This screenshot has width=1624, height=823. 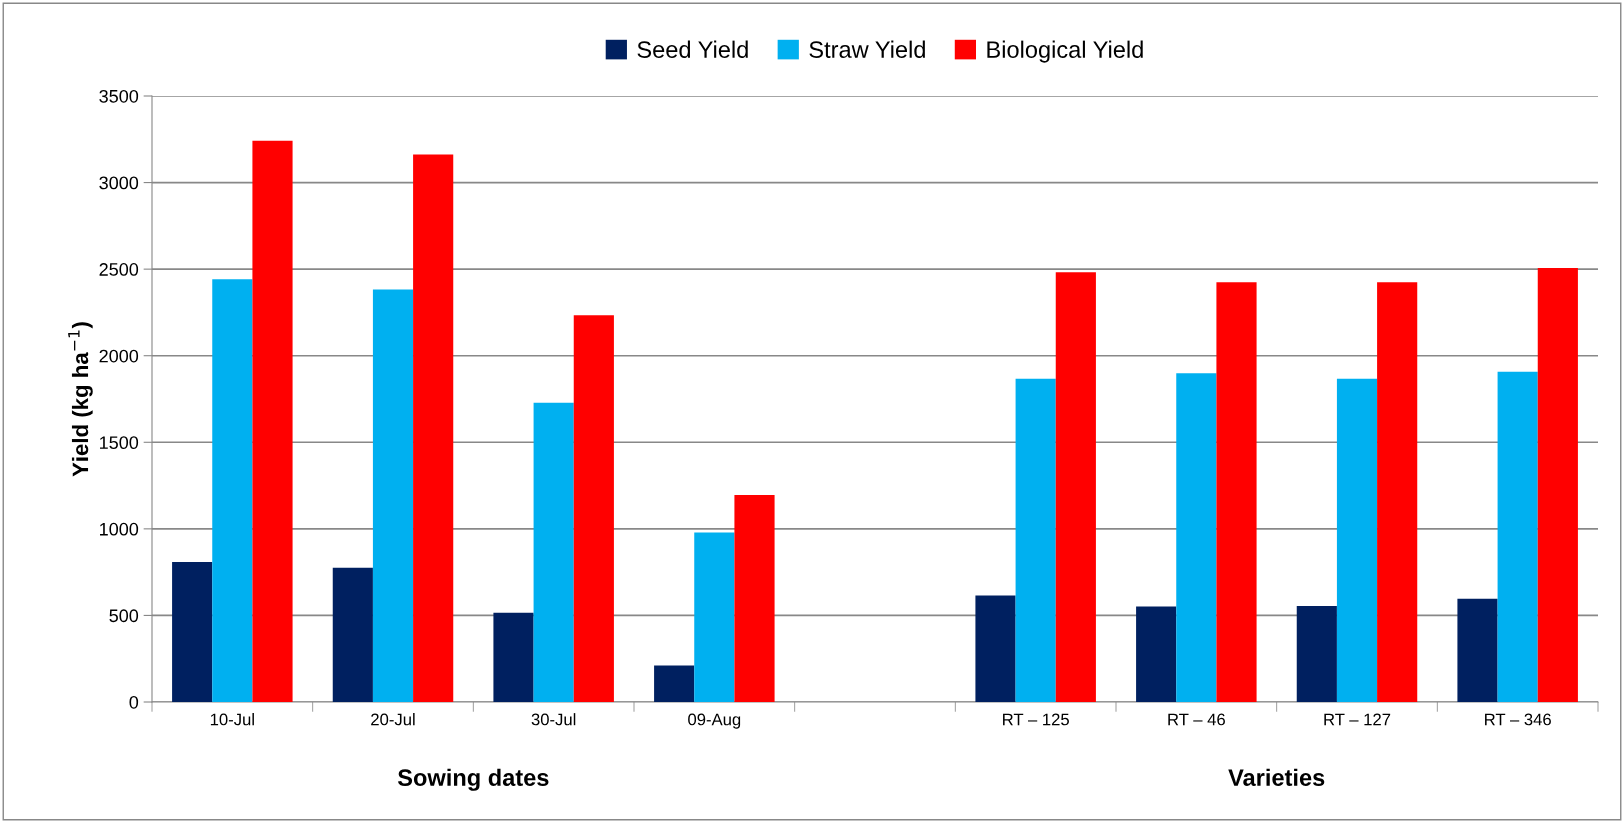 What do you see at coordinates (473, 779) in the screenshot?
I see `text: Sowing dates` at bounding box center [473, 779].